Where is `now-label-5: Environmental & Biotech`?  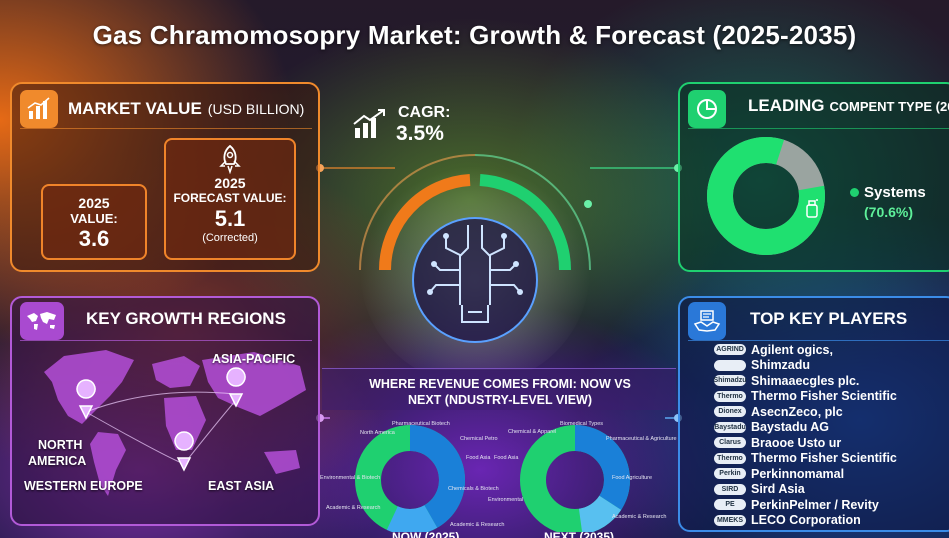 now-label-5: Environmental & Biotech is located at coordinates (350, 478).